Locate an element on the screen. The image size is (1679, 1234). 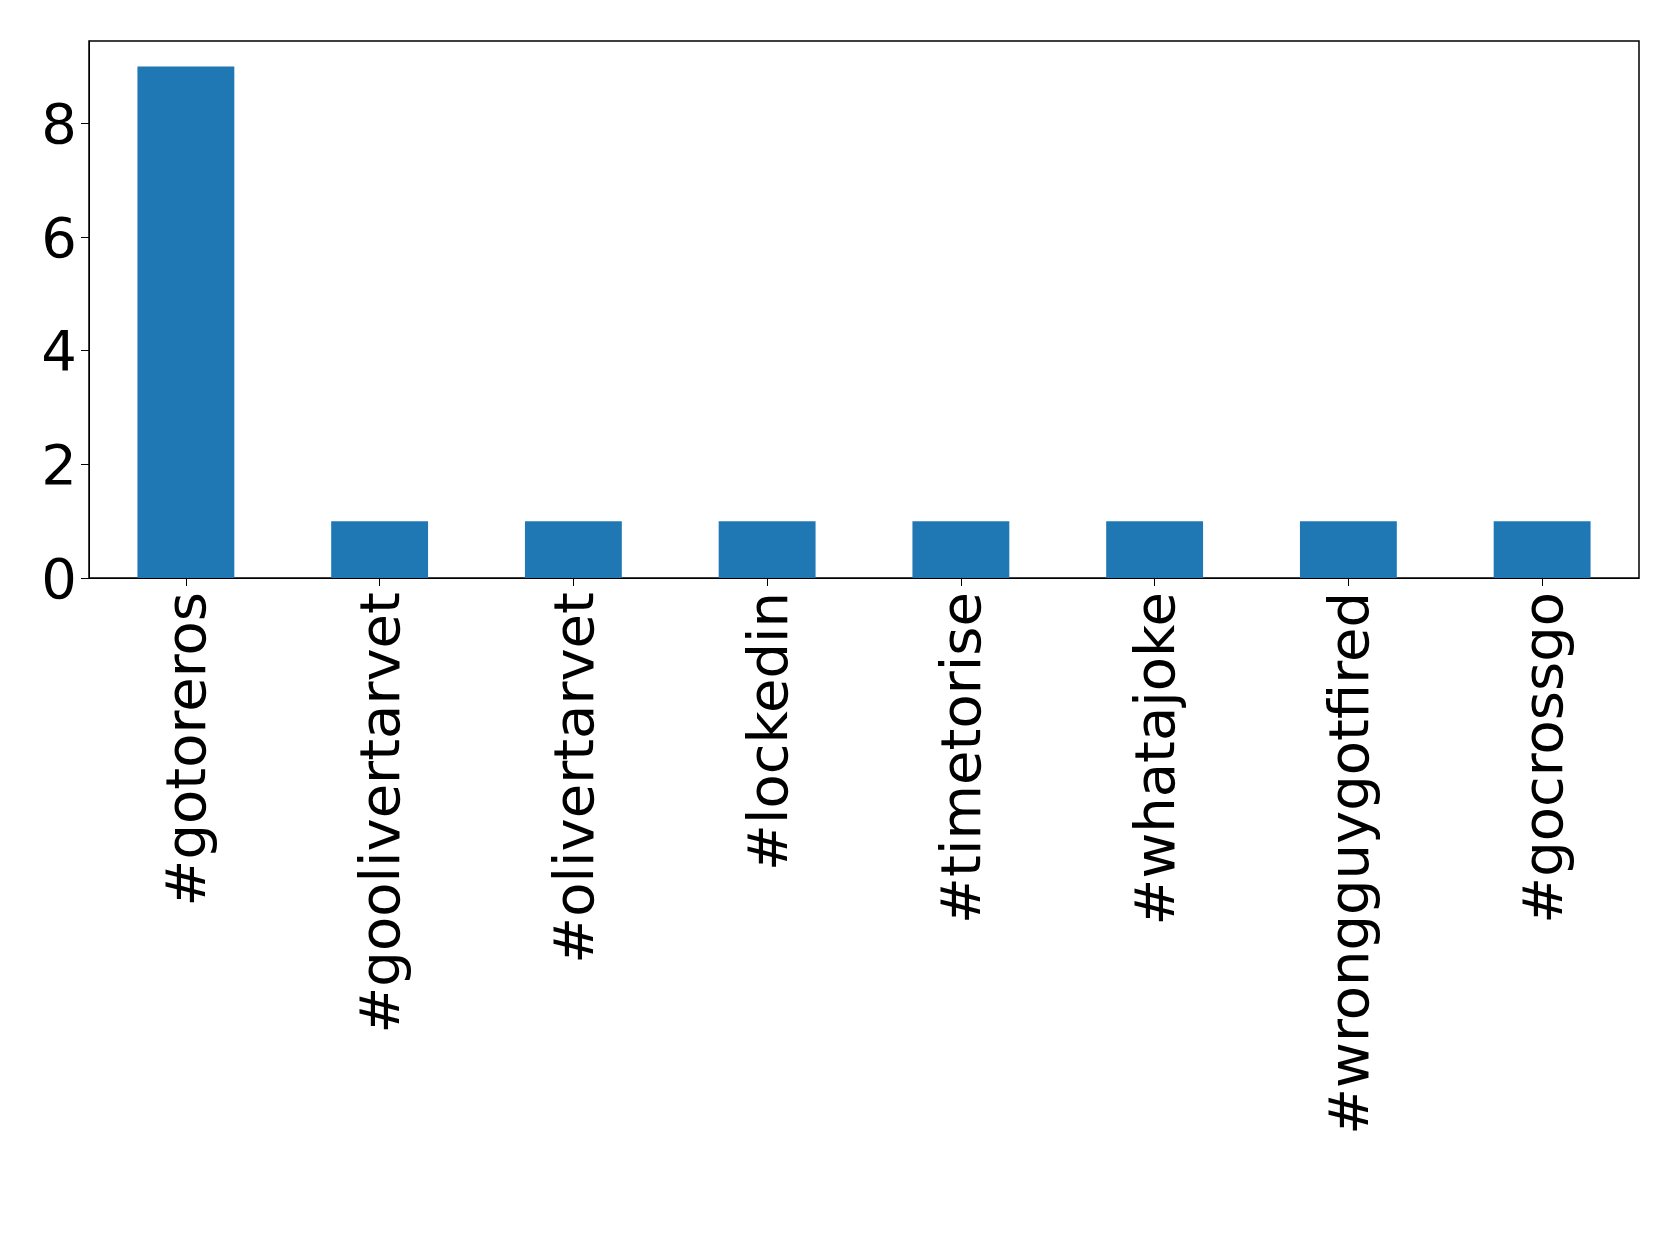
y-tick-label: 0 is located at coordinates (59, 578).